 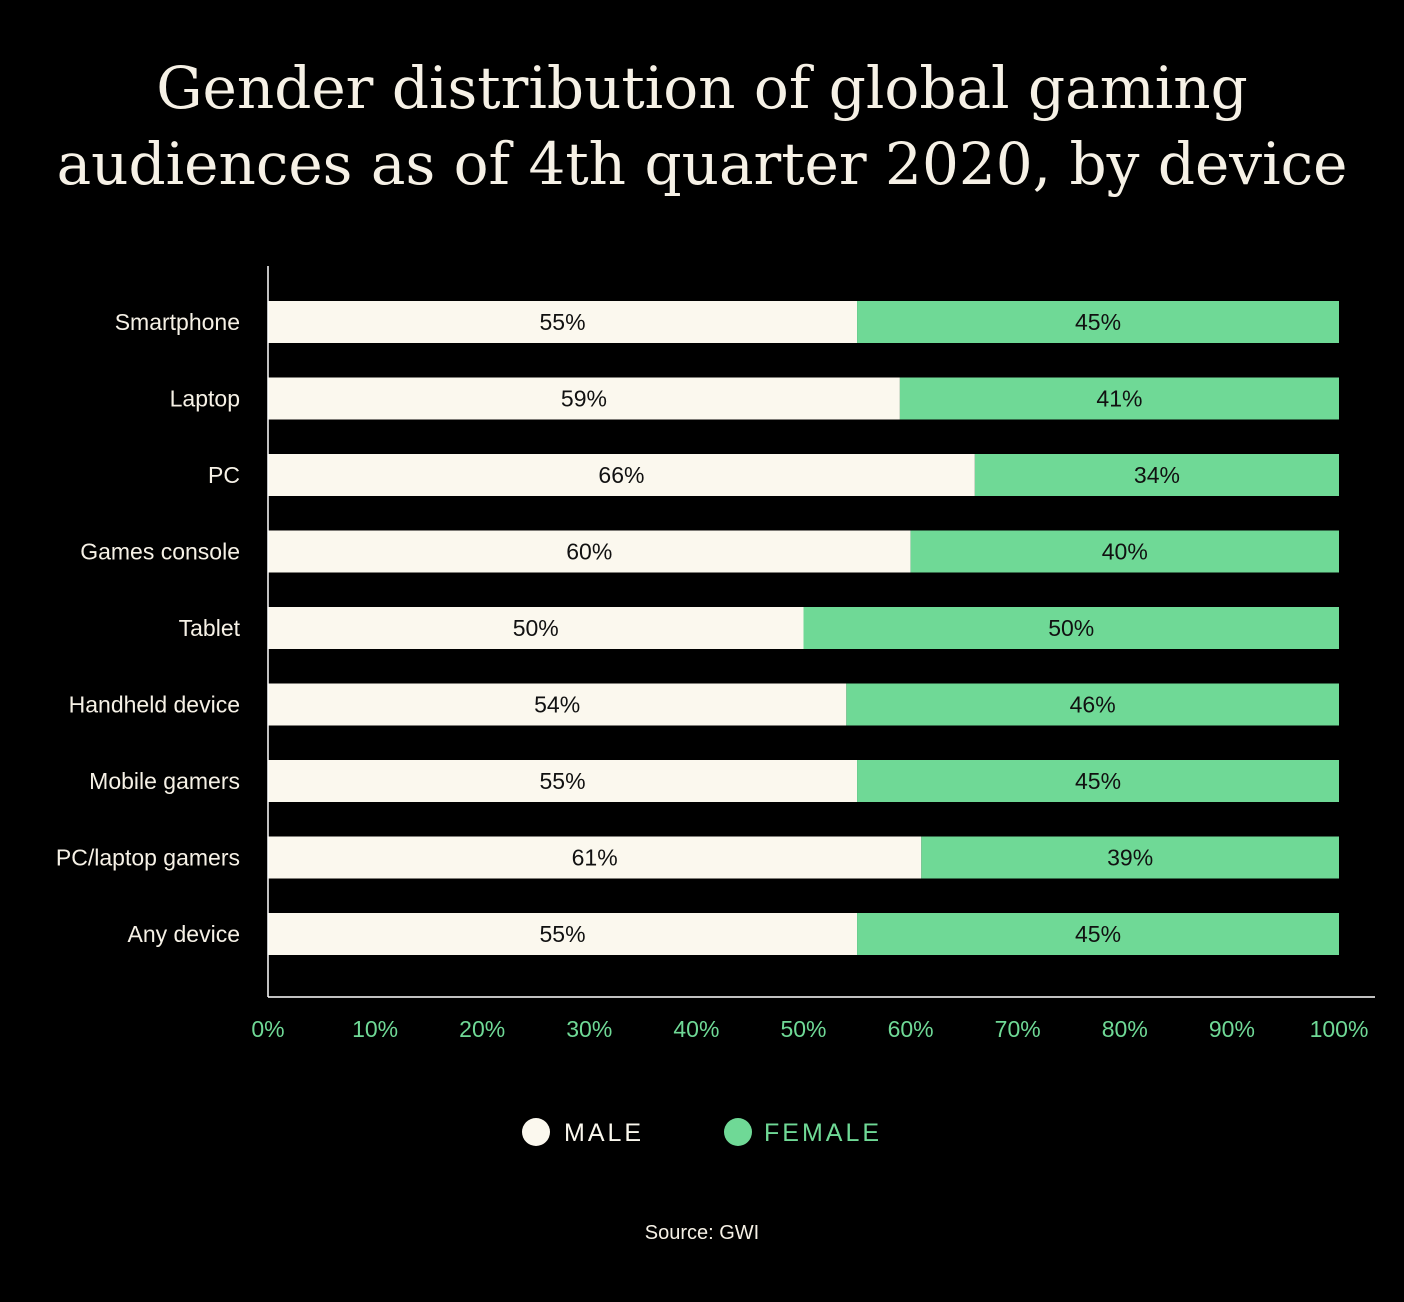 I want to click on bar-female-handheld-device, so click(x=1092, y=704).